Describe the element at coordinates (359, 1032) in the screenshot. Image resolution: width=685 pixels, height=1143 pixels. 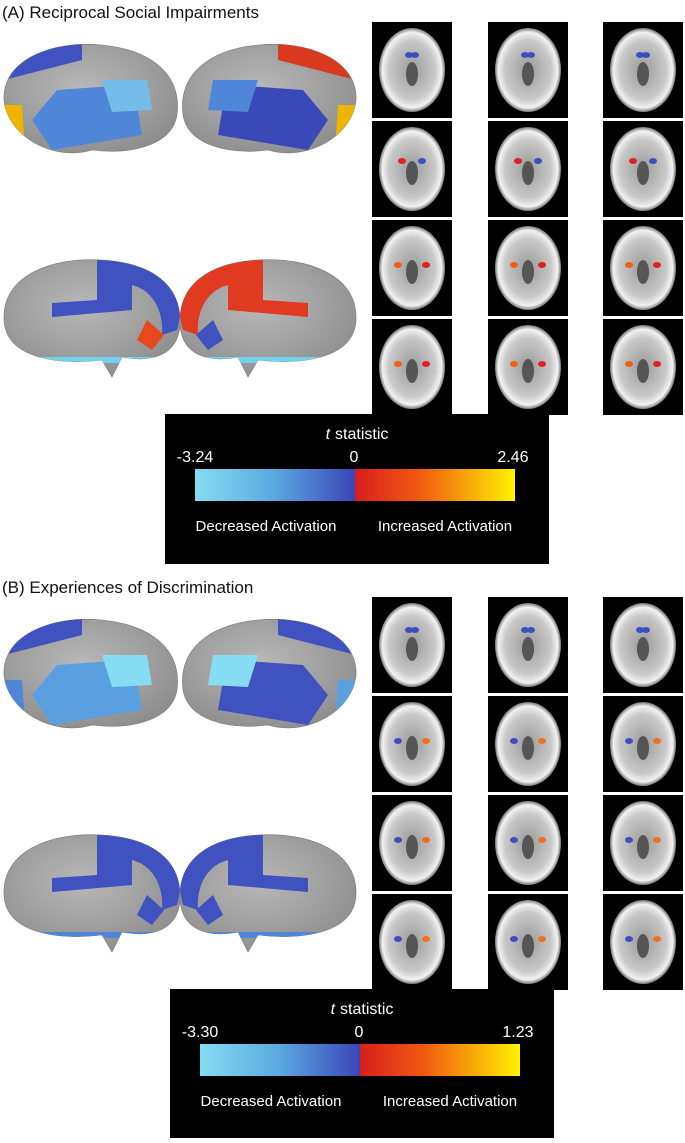
I see `colorbar-zero: 0` at that location.